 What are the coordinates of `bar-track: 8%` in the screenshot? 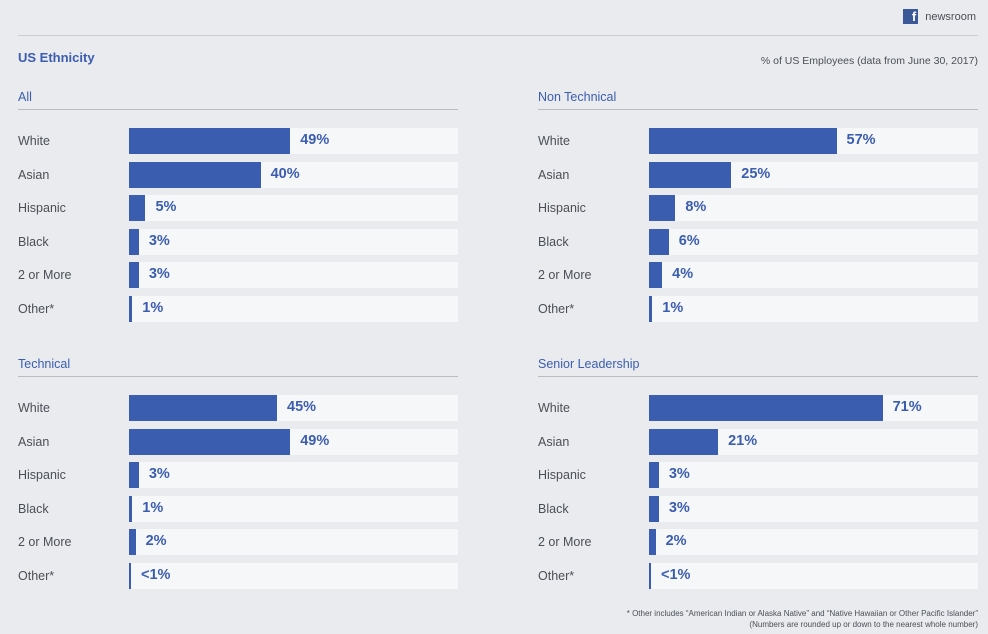 It's located at (813, 208).